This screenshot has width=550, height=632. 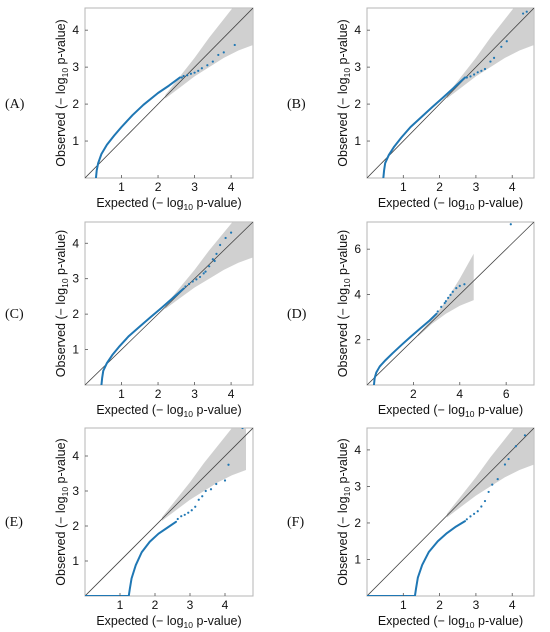 I want to click on x-tick-label: 6, so click(x=506, y=394).